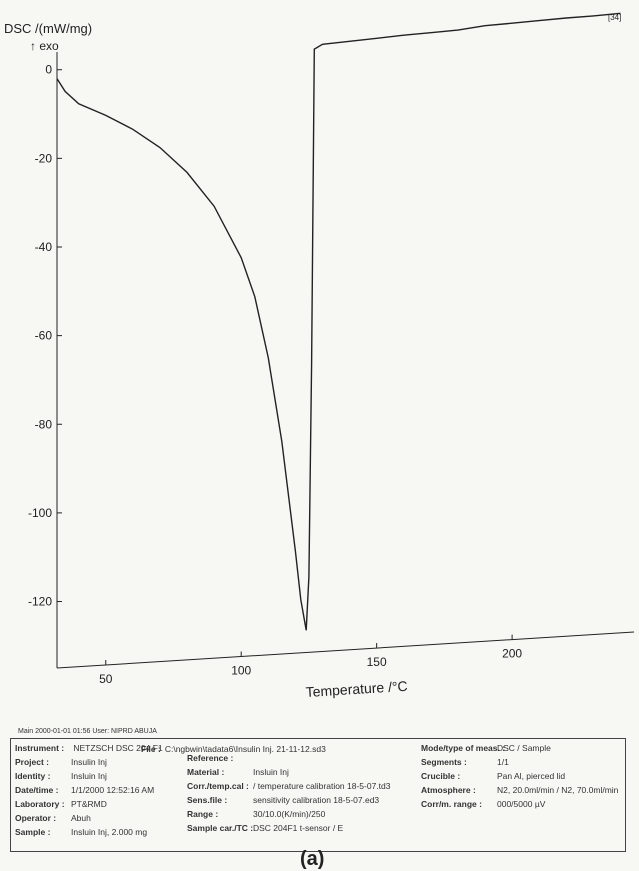  Describe the element at coordinates (118, 748) in the screenshot. I see `instrument-value: NETZSCH DSC 204 F1` at that location.